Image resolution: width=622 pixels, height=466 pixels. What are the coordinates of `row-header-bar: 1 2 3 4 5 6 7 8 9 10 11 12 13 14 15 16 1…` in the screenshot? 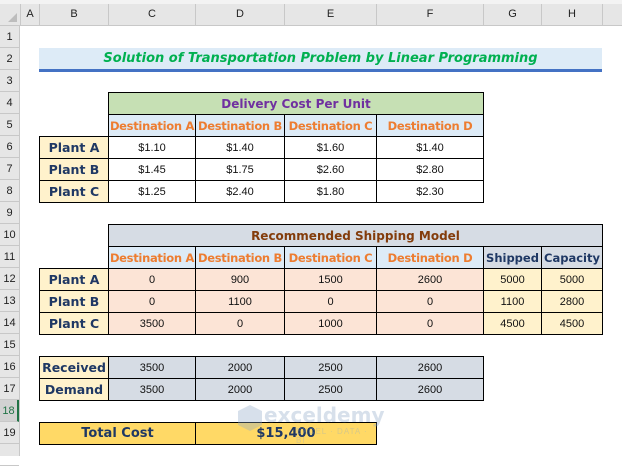 It's located at (10, 246).